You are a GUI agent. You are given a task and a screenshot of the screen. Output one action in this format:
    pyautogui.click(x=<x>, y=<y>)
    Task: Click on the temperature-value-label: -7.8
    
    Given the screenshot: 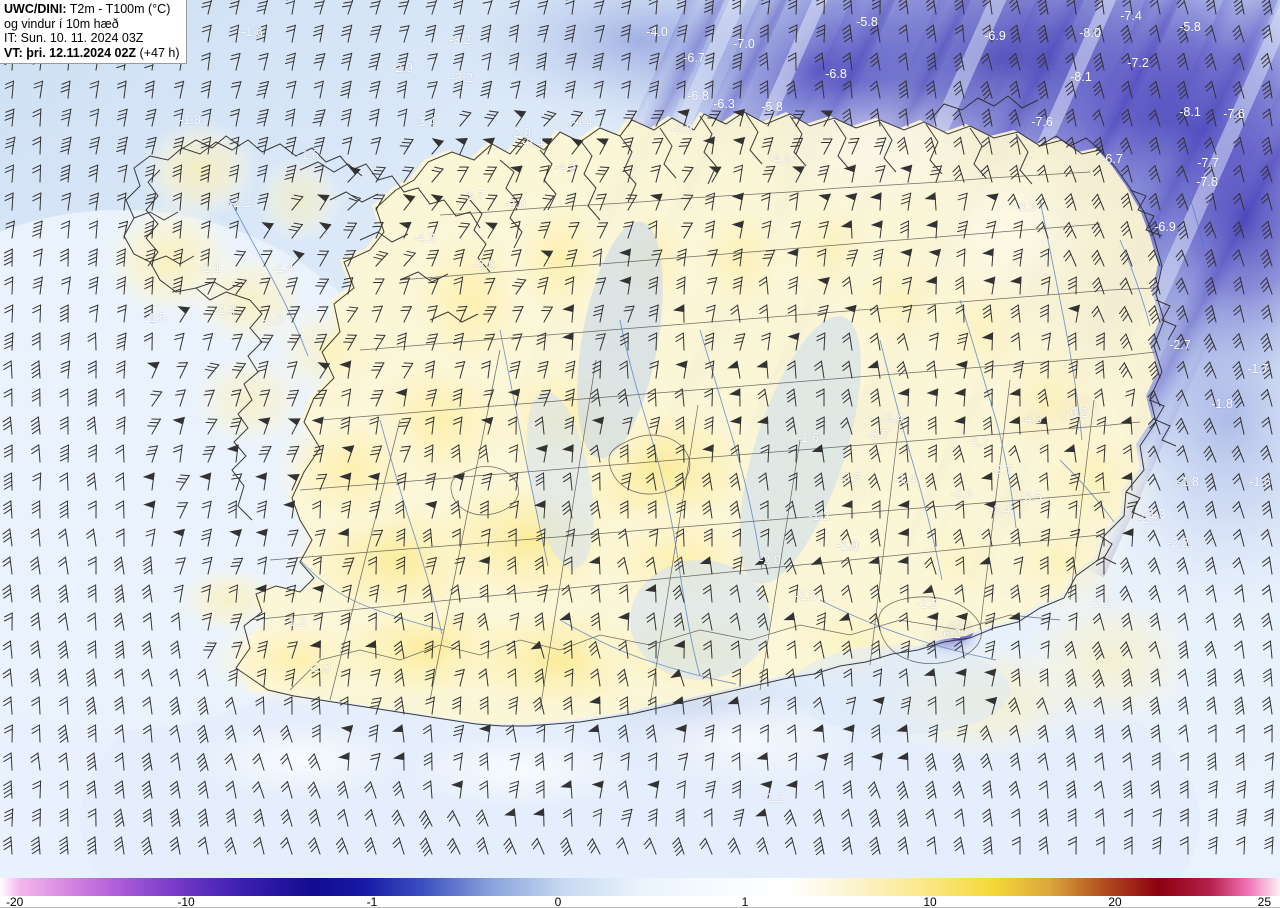 What is the action you would take?
    pyautogui.click(x=1207, y=182)
    